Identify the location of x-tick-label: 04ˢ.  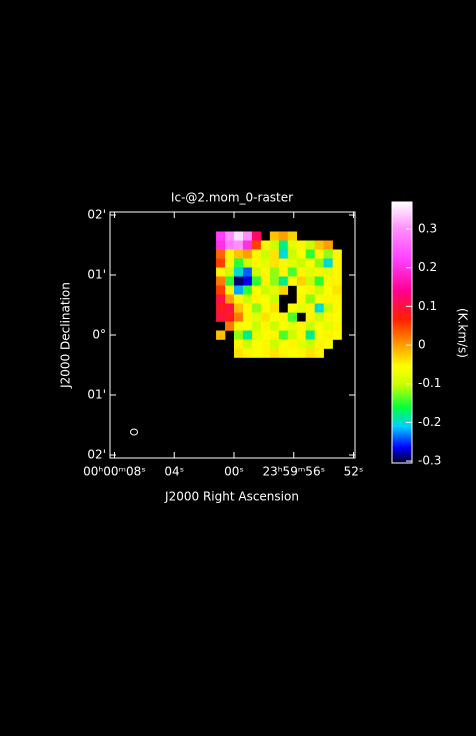
(174, 472).